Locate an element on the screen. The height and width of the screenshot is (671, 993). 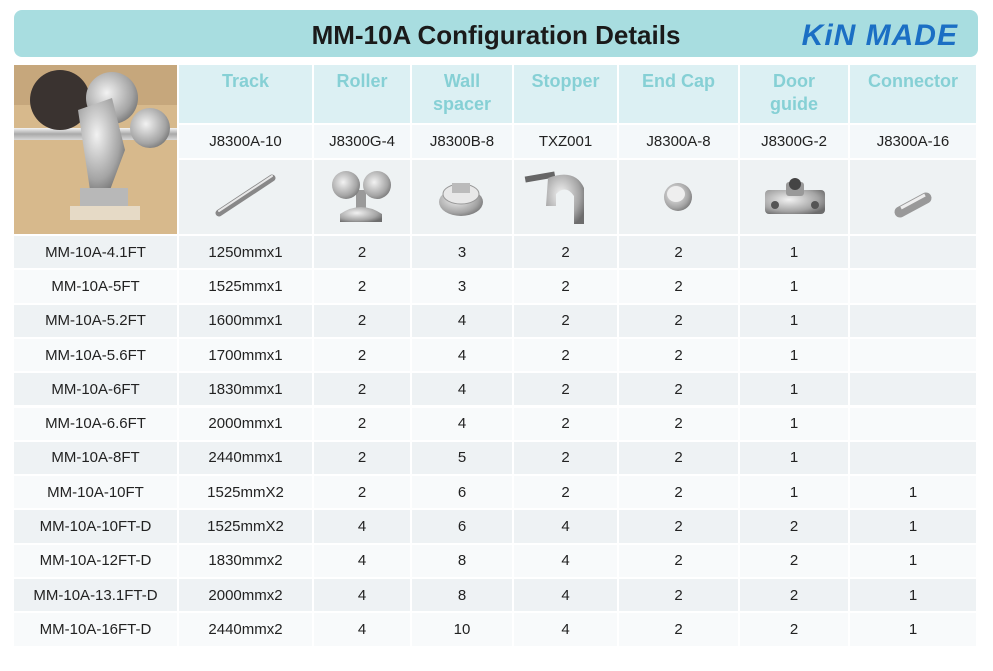
quantity: 1600mmx1 is located at coordinates (245, 320).